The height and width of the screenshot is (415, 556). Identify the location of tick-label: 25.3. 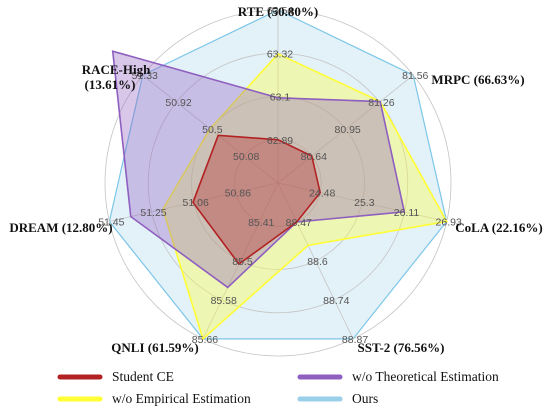
(364, 203).